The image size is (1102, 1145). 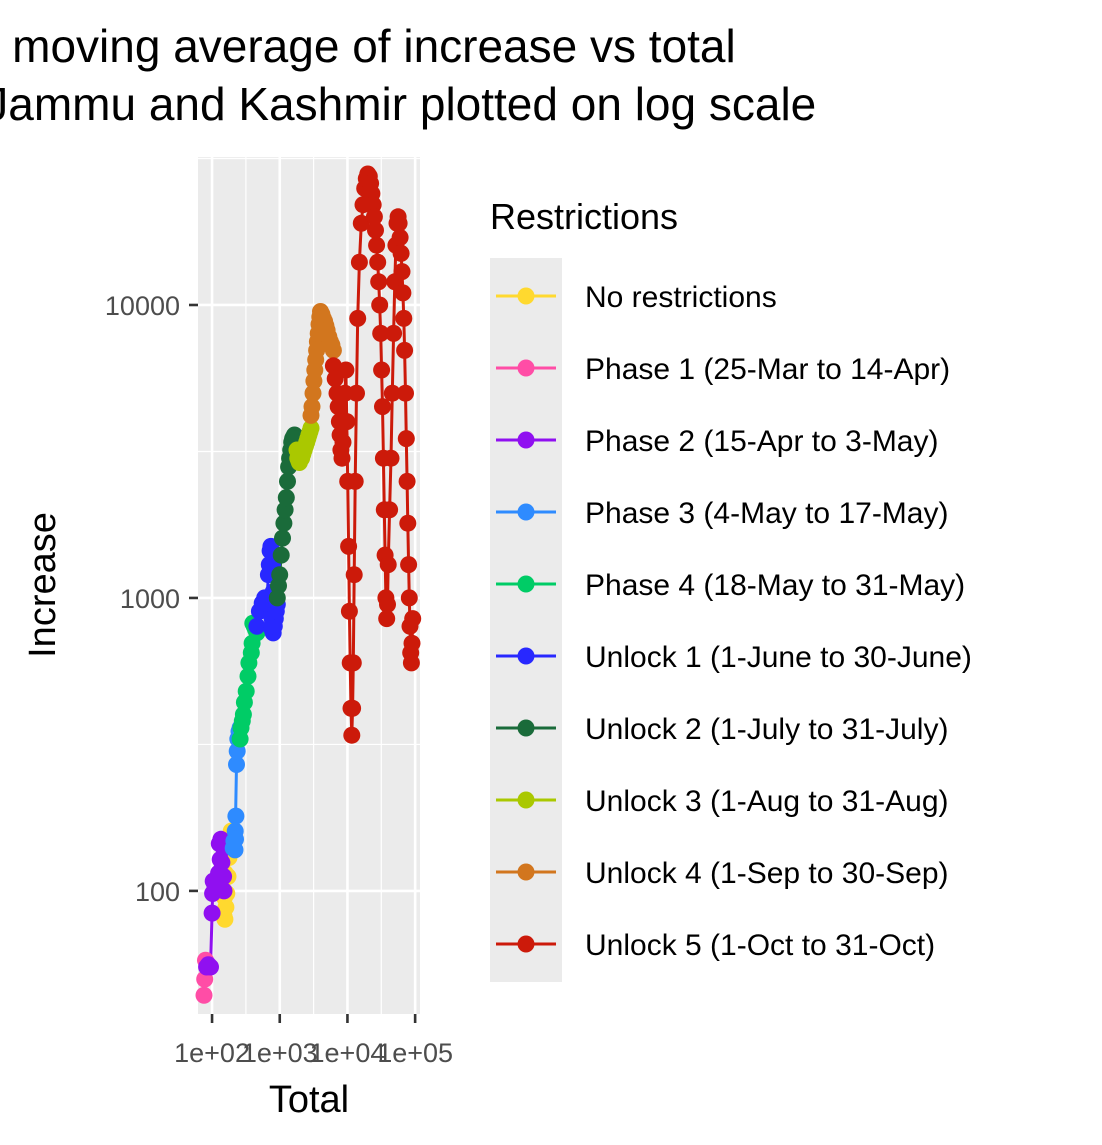 What do you see at coordinates (766, 513) in the screenshot?
I see `legend-label: Phase 3 (4-May to 17-May)` at bounding box center [766, 513].